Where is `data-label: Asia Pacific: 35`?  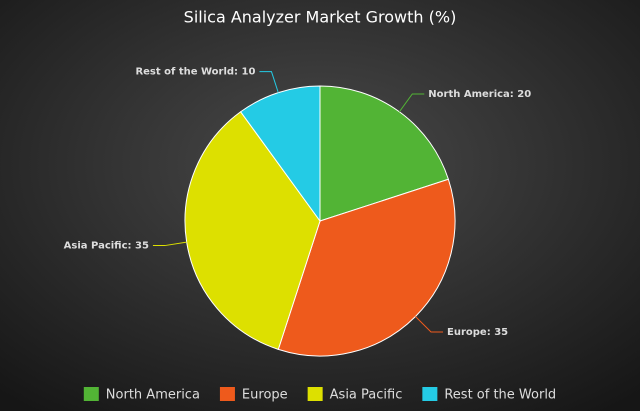
data-label: Asia Pacific: 35 is located at coordinates (106, 246).